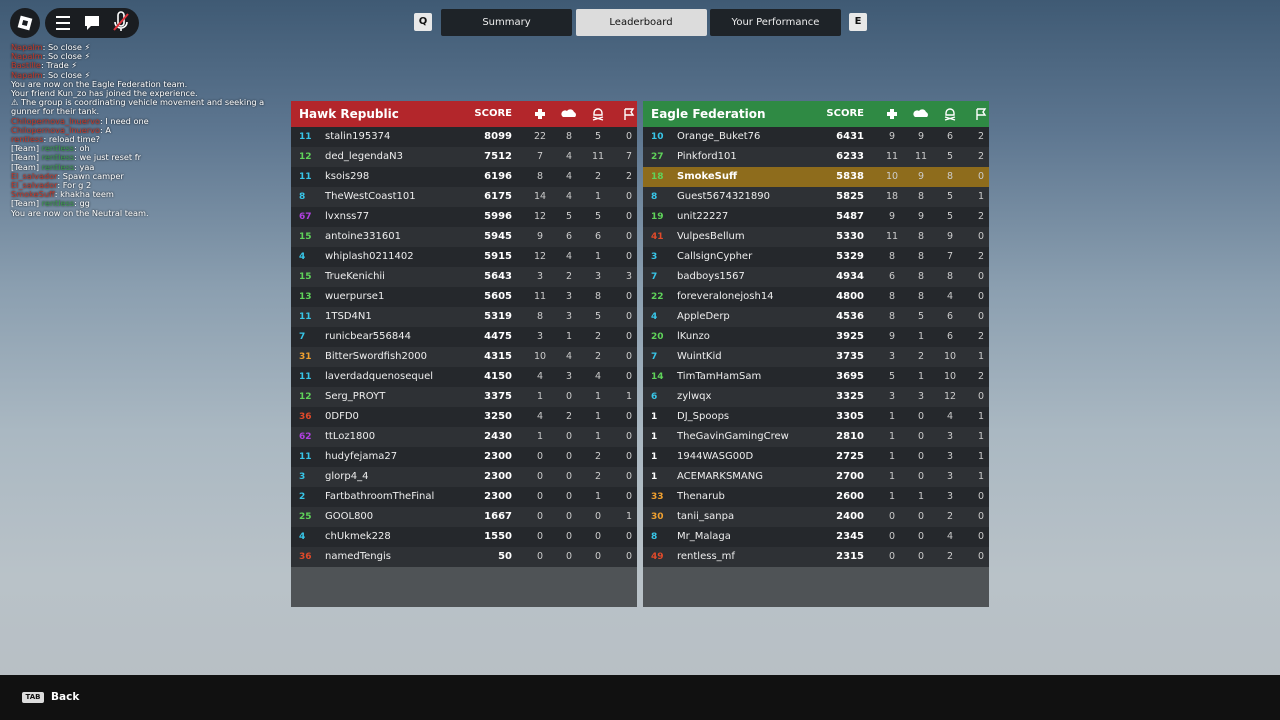 The width and height of the screenshot is (1280, 720). I want to click on player-level: 19, so click(657, 217).